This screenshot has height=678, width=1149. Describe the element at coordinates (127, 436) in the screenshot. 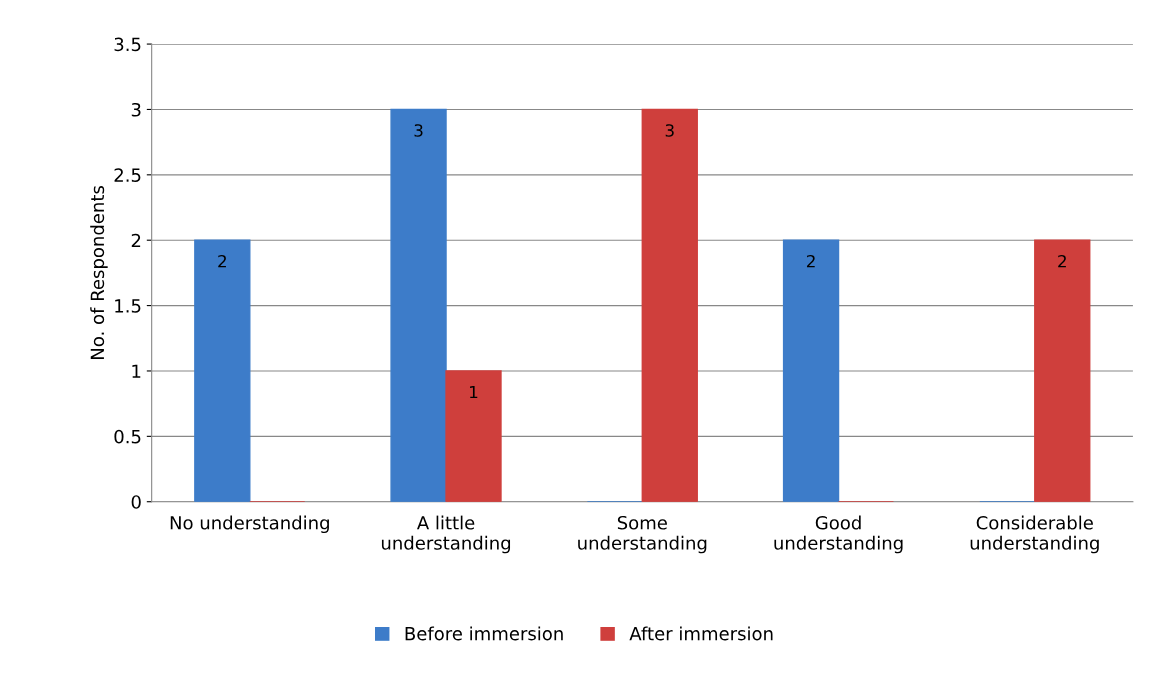

I see `y-tick-label: 0.5` at that location.